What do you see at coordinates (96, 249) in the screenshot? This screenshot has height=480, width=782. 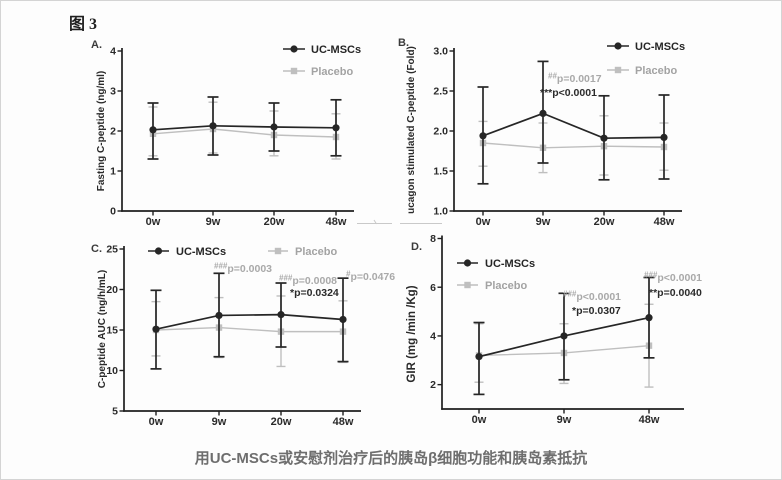 I see `panel-letter: C.` at bounding box center [96, 249].